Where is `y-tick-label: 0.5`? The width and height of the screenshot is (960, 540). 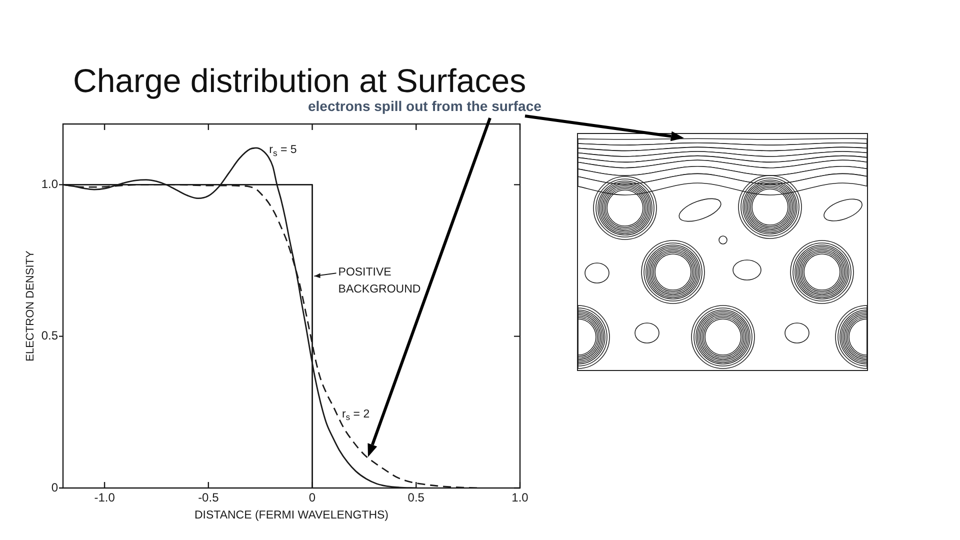 y-tick-label: 0.5 is located at coordinates (49, 335).